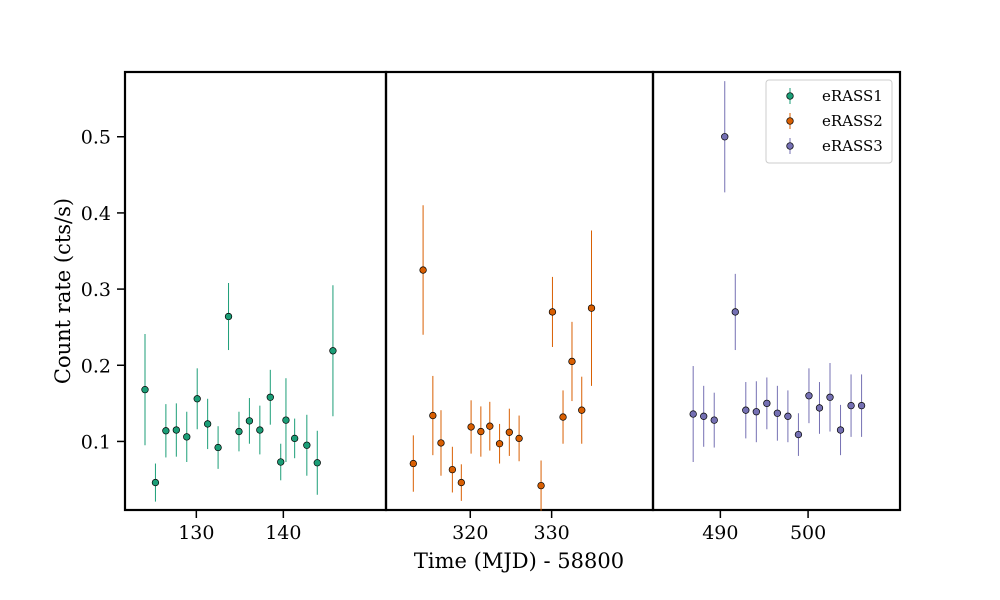 Image resolution: width=1000 pixels, height=600 pixels. I want to click on legend-entry: eRASS2, so click(834, 121).